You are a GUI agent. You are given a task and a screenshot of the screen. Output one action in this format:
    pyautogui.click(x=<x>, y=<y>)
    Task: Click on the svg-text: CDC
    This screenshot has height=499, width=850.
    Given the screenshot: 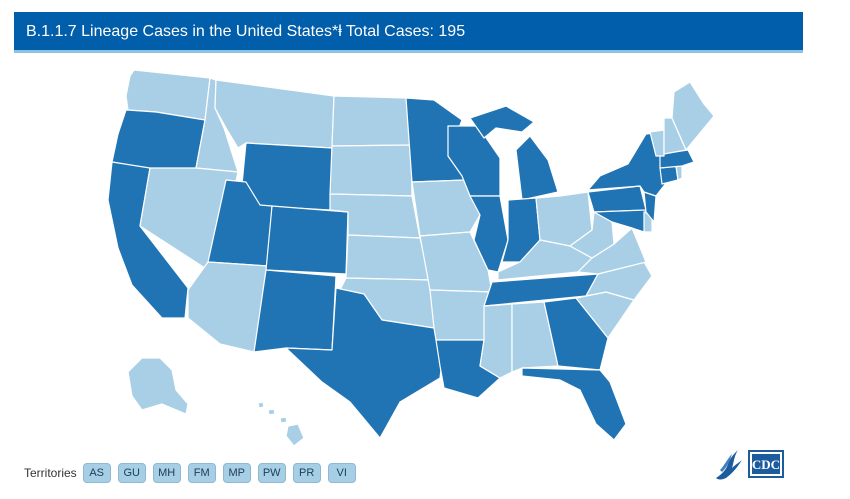 What is the action you would take?
    pyautogui.click(x=766, y=464)
    